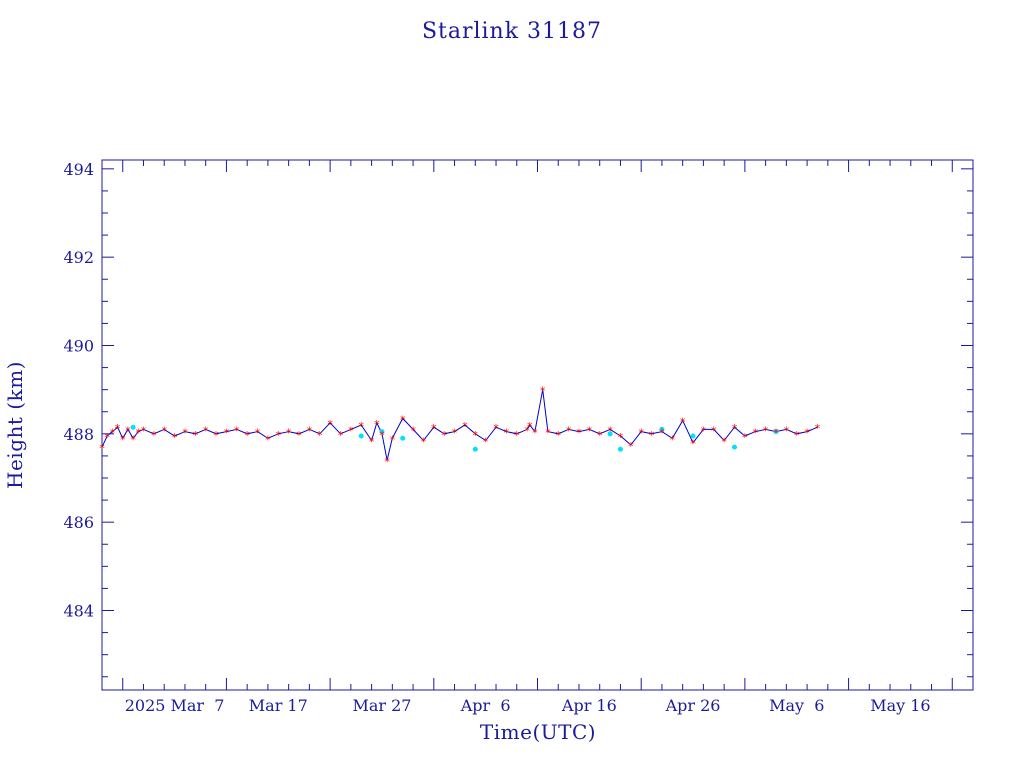  Describe the element at coordinates (512, 31) in the screenshot. I see `chart-title: Starlink 31187` at that location.